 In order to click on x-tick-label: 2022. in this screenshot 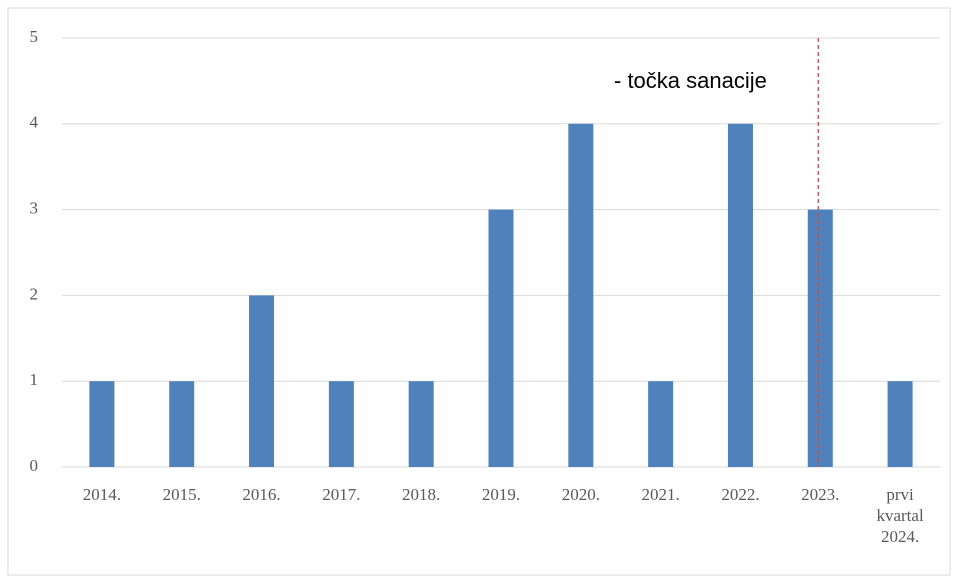, I will do `click(740, 494)`.